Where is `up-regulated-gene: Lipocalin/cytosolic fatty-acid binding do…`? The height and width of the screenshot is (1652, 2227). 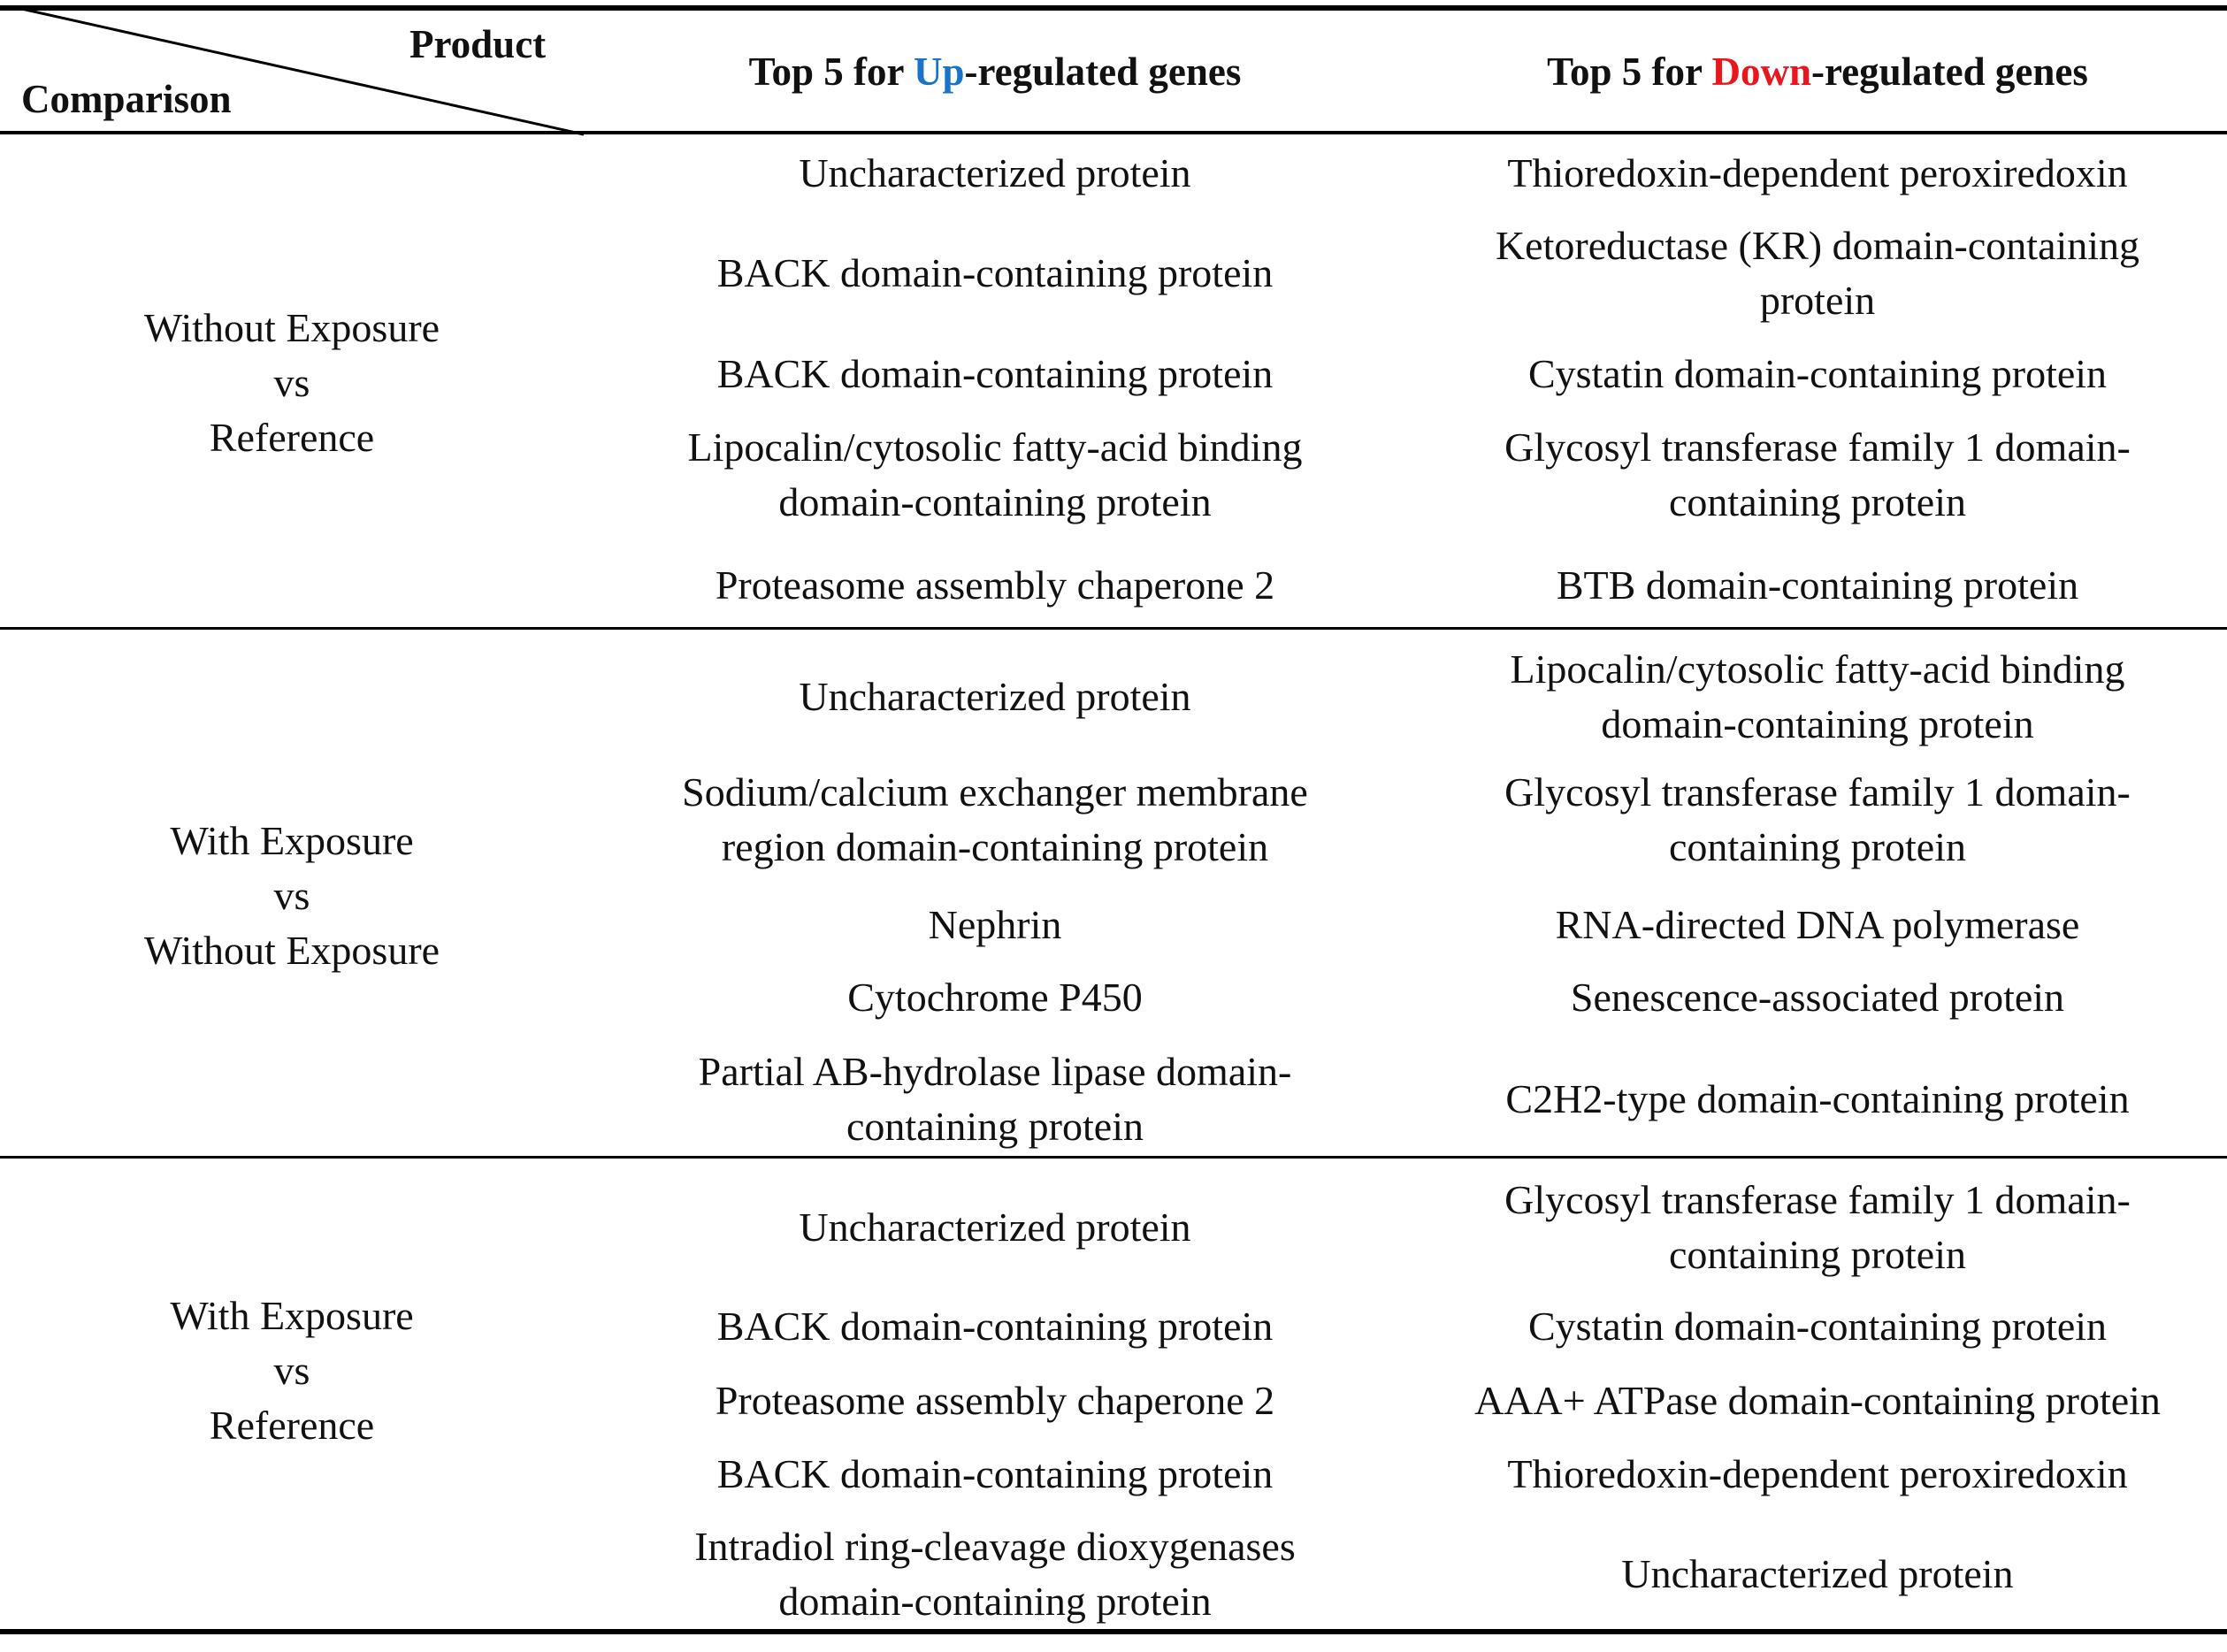 up-regulated-gene: Lipocalin/cytosolic fatty-acid binding do… is located at coordinates (995, 475).